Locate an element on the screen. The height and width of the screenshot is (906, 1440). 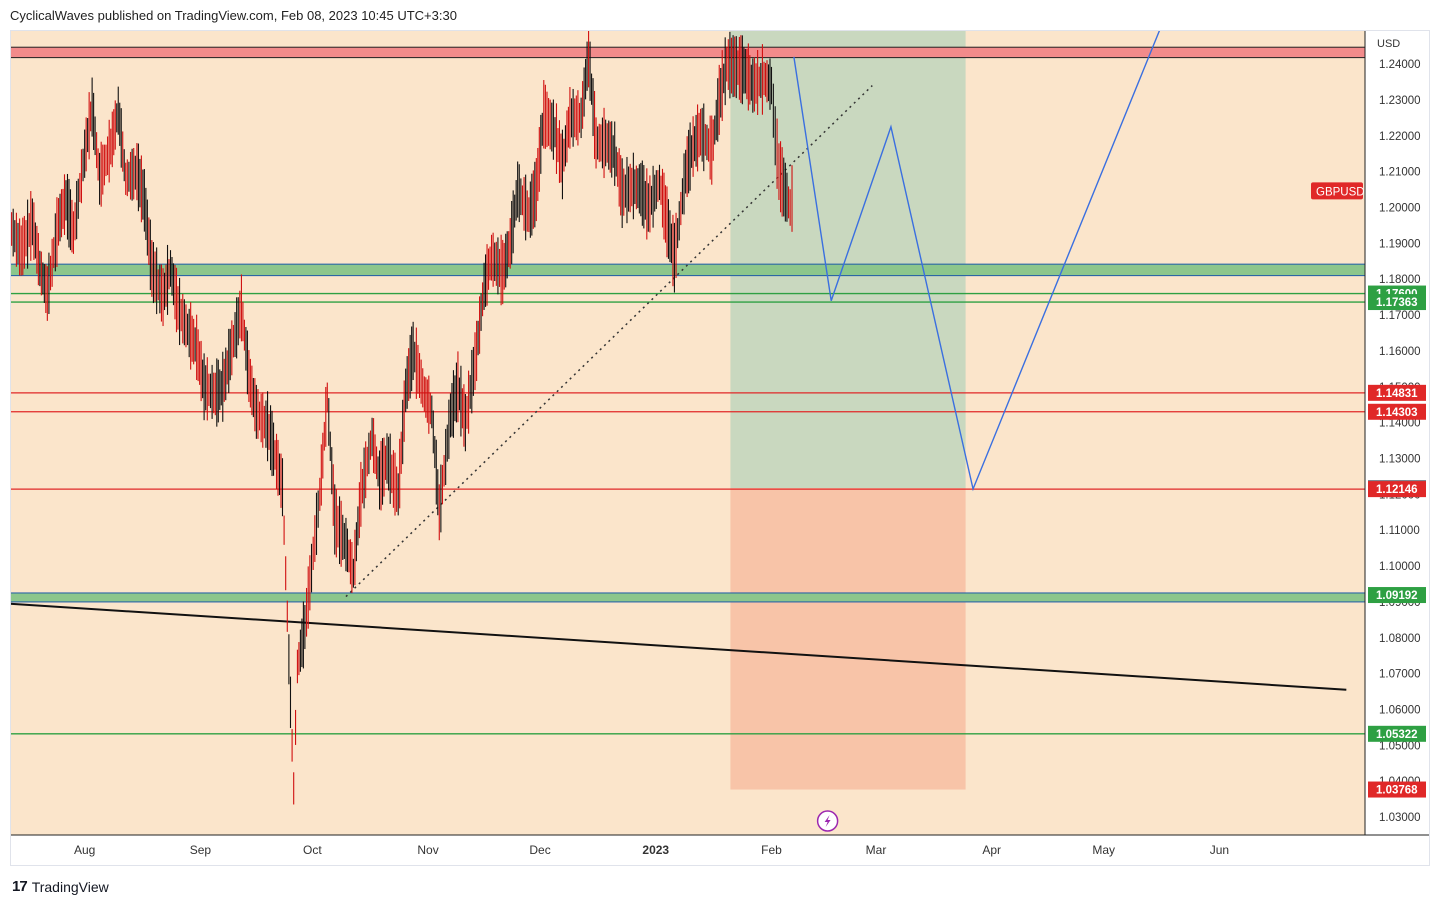
x-tick-label: Jun is located at coordinates (1219, 850).